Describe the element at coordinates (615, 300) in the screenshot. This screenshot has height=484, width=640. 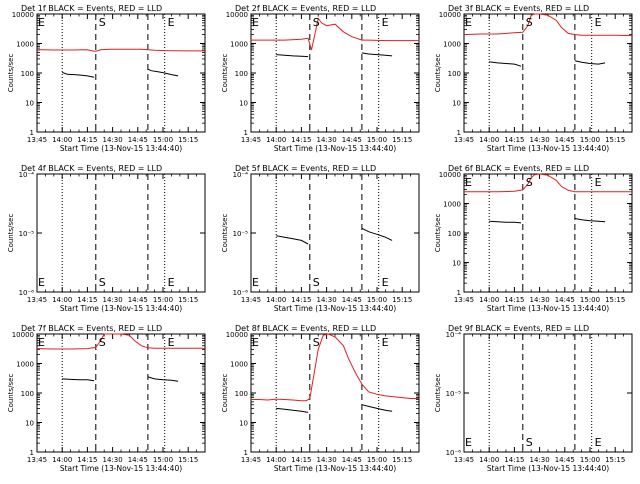
I see `x-tick-label: 15:15` at that location.